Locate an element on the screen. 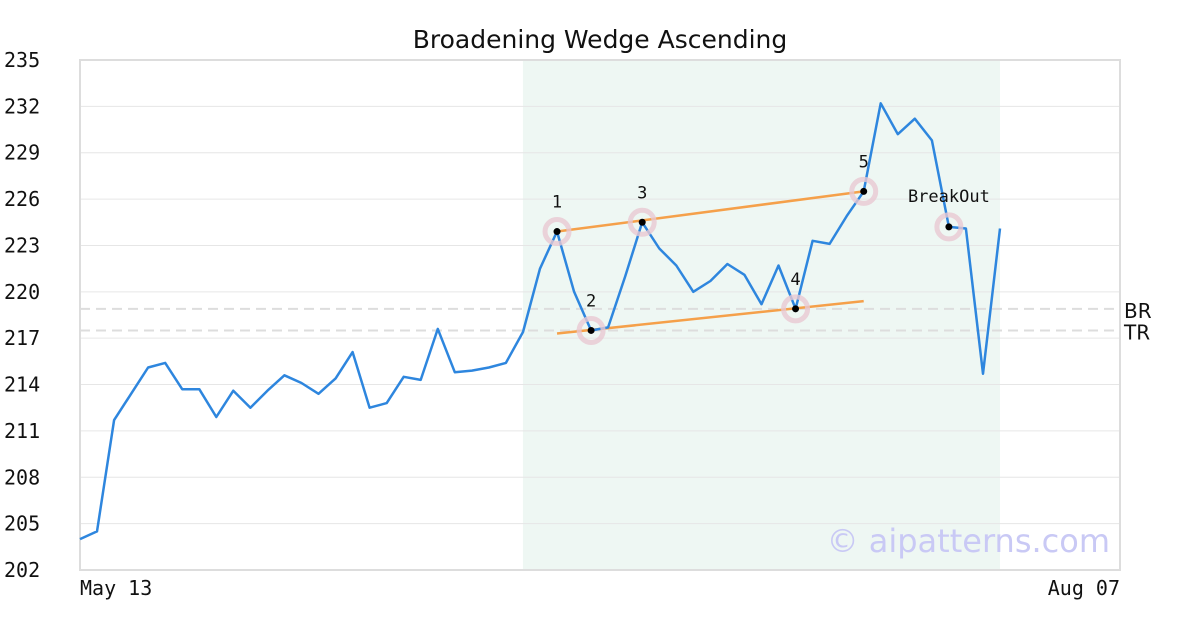 This screenshot has height=635, width=1200. reference-label: BR is located at coordinates (1138, 311).